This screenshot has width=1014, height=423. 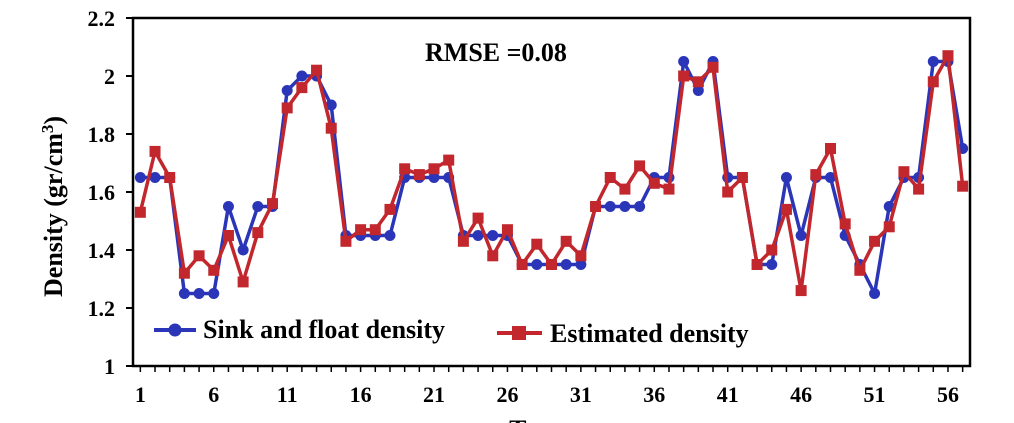 I want to click on y-axis-title-close: ), so click(x=53, y=120).